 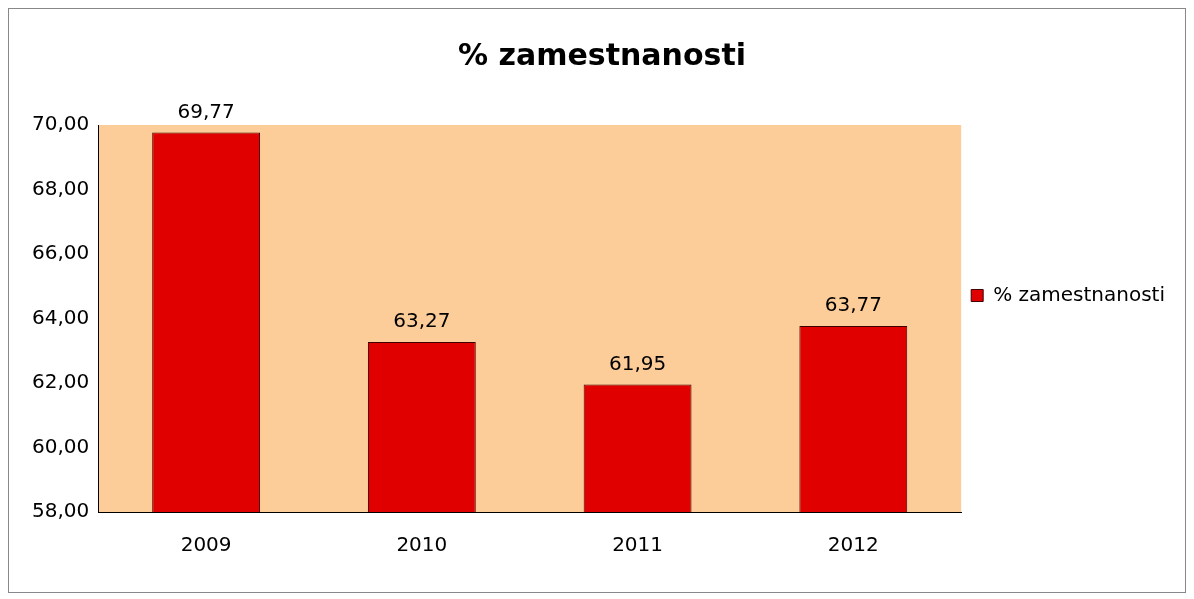 What do you see at coordinates (853, 304) in the screenshot?
I see `data-label: 63,77` at bounding box center [853, 304].